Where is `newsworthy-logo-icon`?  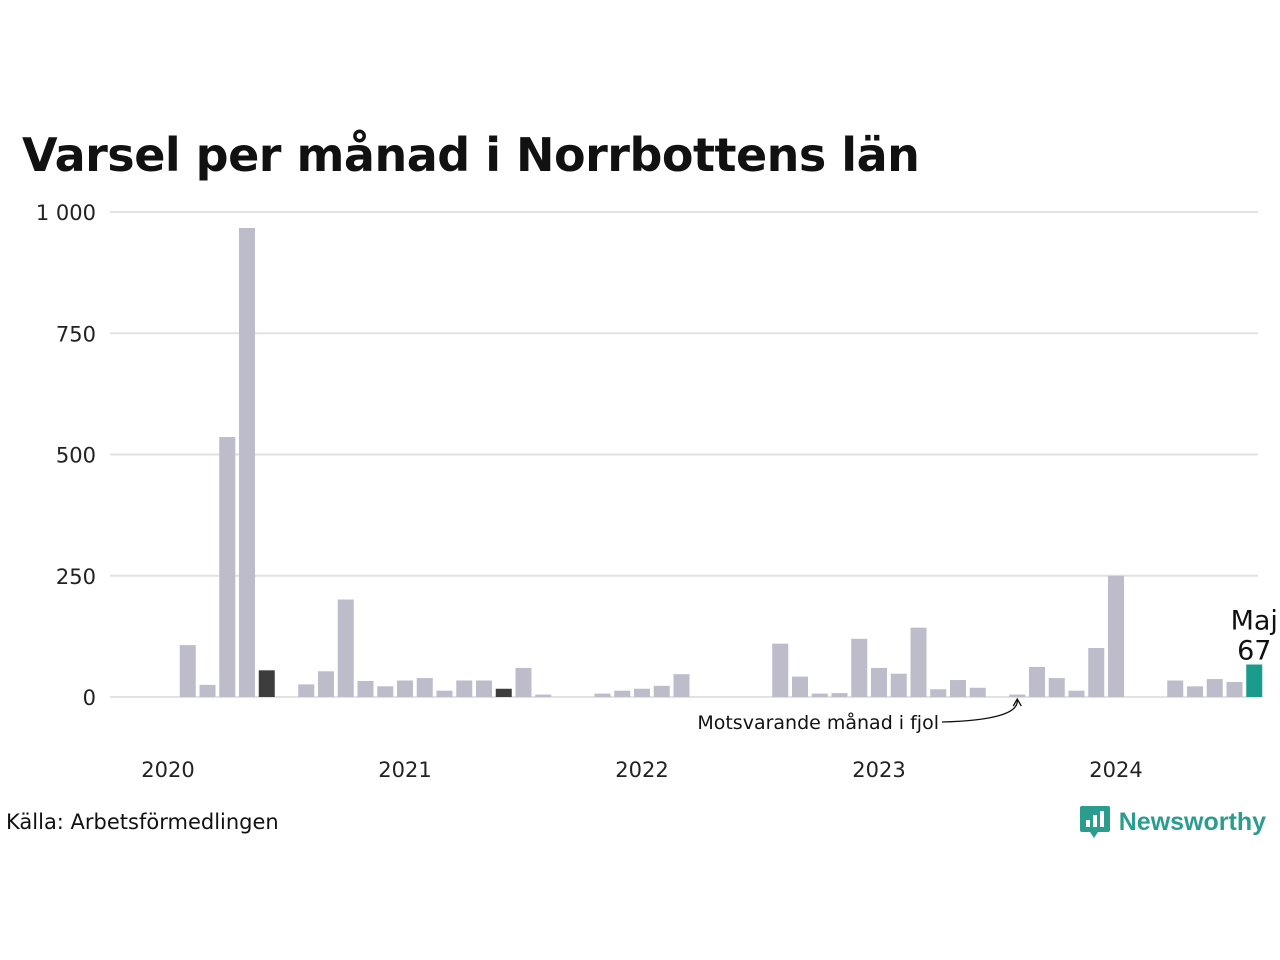
newsworthy-logo-icon is located at coordinates (1094, 822).